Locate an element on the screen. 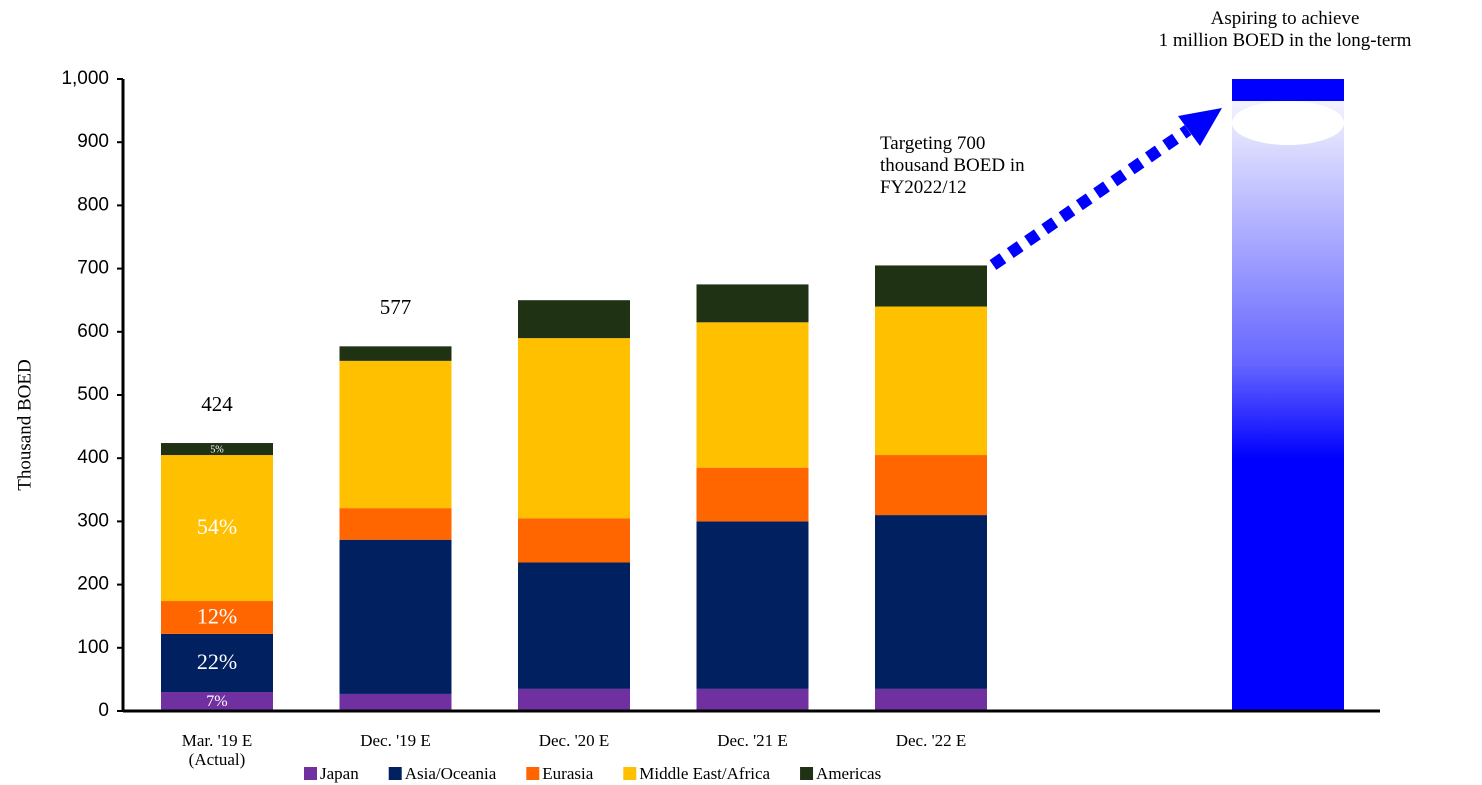 This screenshot has height=785, width=1482. total-label: 424 is located at coordinates (217, 404).